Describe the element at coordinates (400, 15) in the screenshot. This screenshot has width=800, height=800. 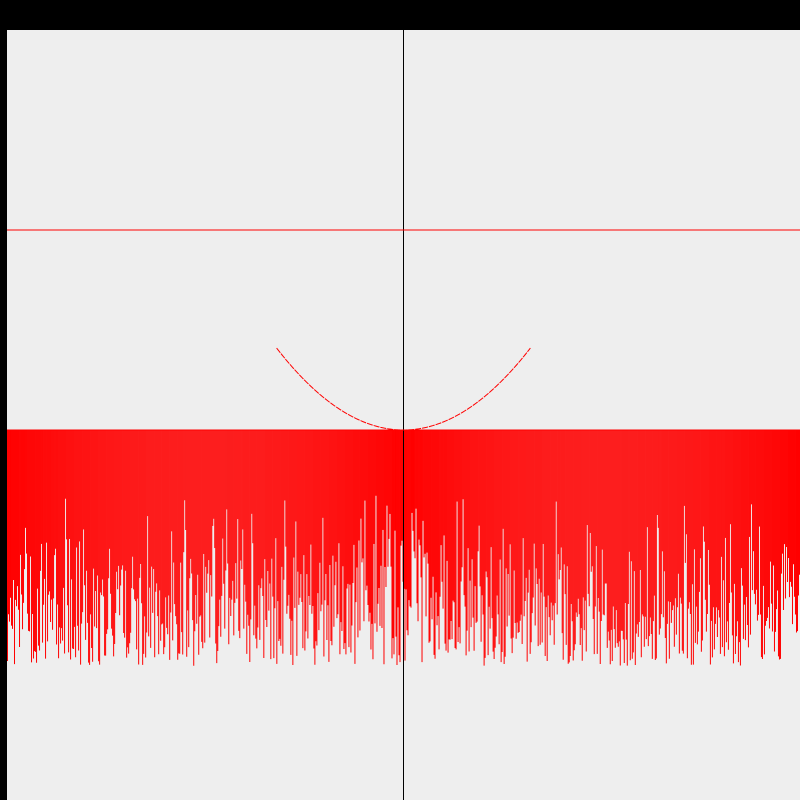
I see `title-bar` at that location.